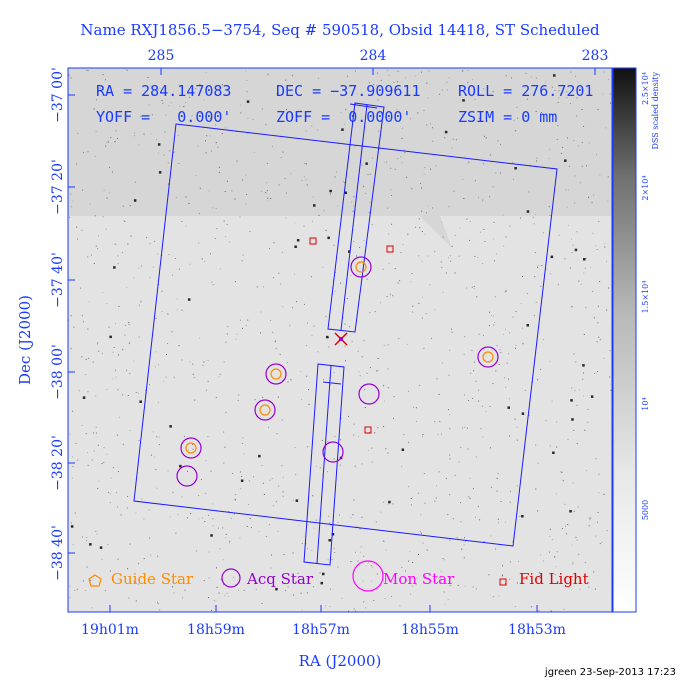  What do you see at coordinates (537, 630) in the screenshot?
I see `bottom-tick-label: 18h53m` at bounding box center [537, 630].